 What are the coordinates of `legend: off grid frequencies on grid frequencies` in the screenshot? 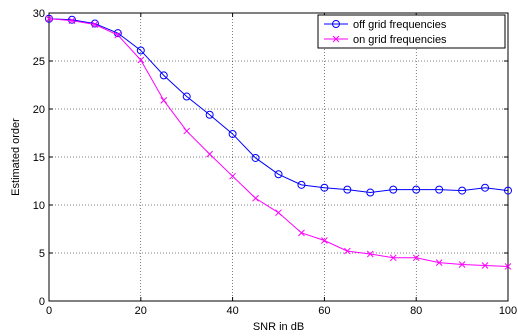 It's located at (411, 31).